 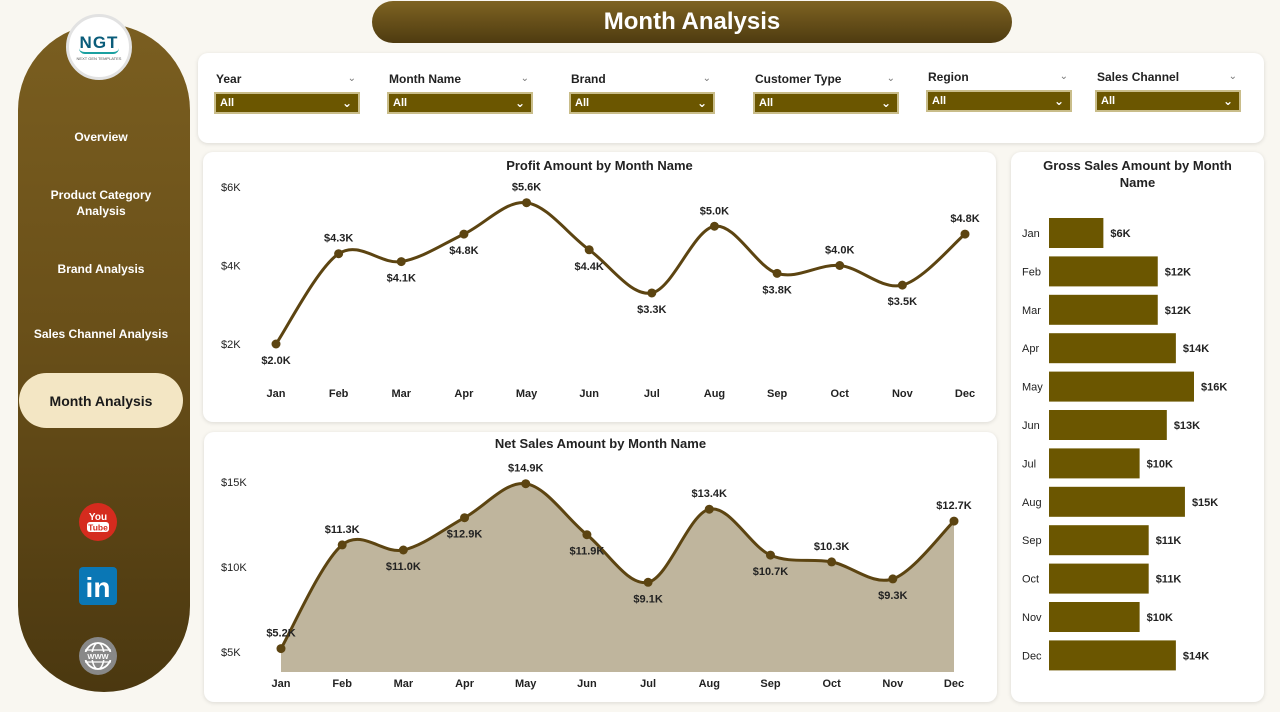 What do you see at coordinates (1032, 388) in the screenshot?
I see `y-category-label: May` at bounding box center [1032, 388].